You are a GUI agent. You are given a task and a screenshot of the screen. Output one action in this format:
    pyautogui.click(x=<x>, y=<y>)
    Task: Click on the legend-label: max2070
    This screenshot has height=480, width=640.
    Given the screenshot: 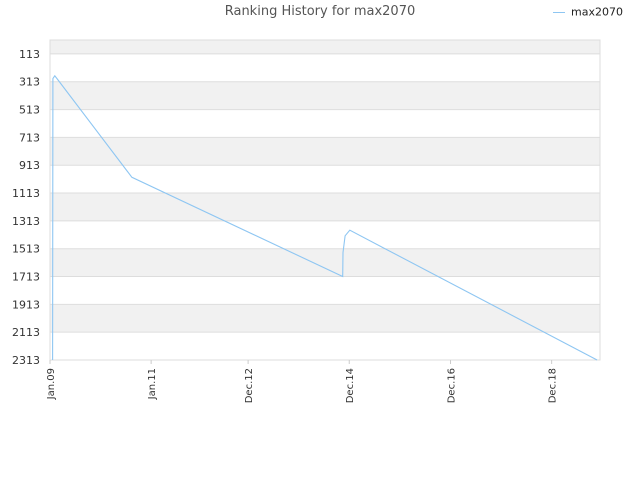 What is the action you would take?
    pyautogui.click(x=597, y=12)
    